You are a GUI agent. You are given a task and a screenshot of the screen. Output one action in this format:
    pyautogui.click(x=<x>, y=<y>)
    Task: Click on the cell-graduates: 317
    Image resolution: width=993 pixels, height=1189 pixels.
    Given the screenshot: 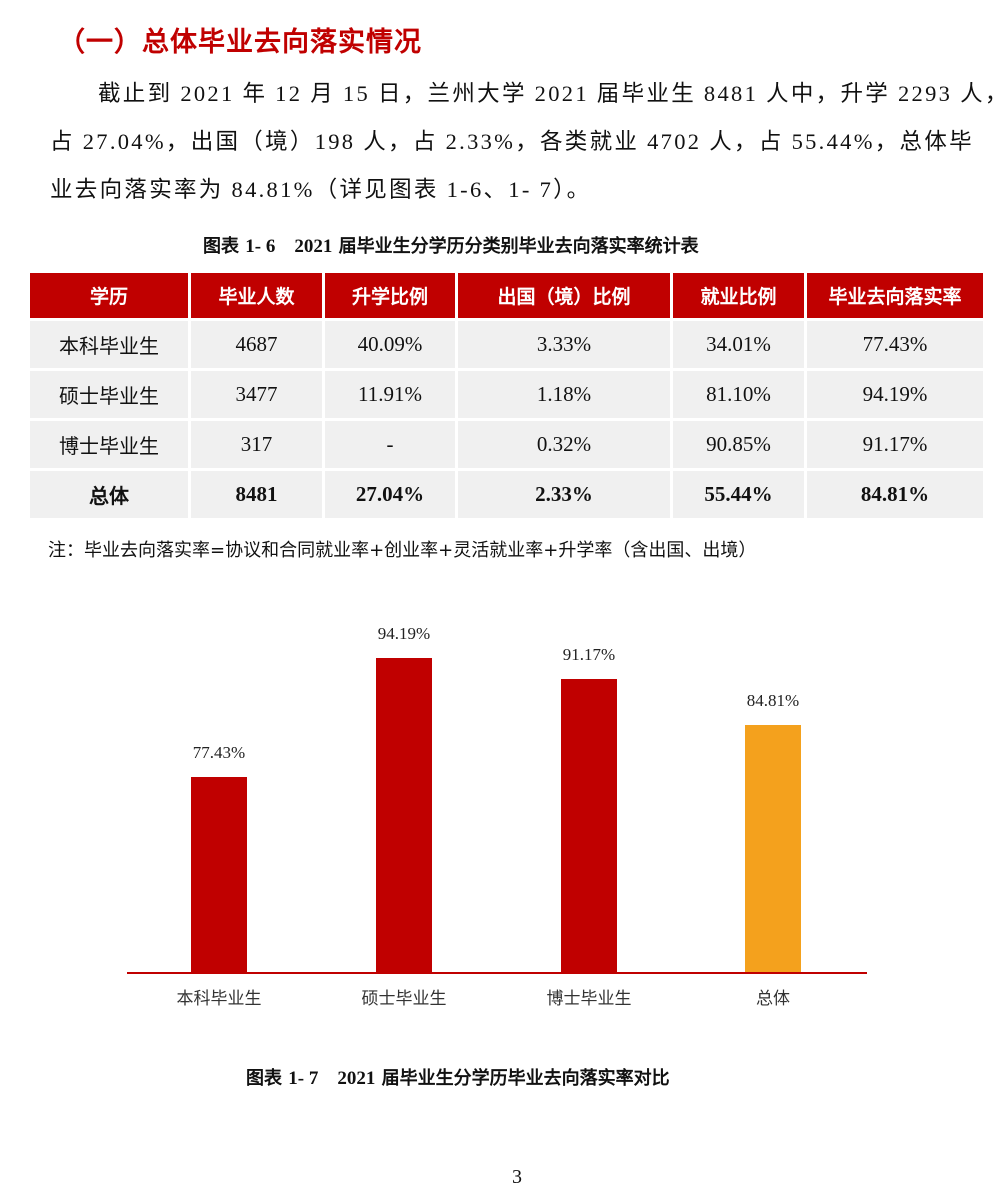 What is the action you would take?
    pyautogui.click(x=256, y=444)
    